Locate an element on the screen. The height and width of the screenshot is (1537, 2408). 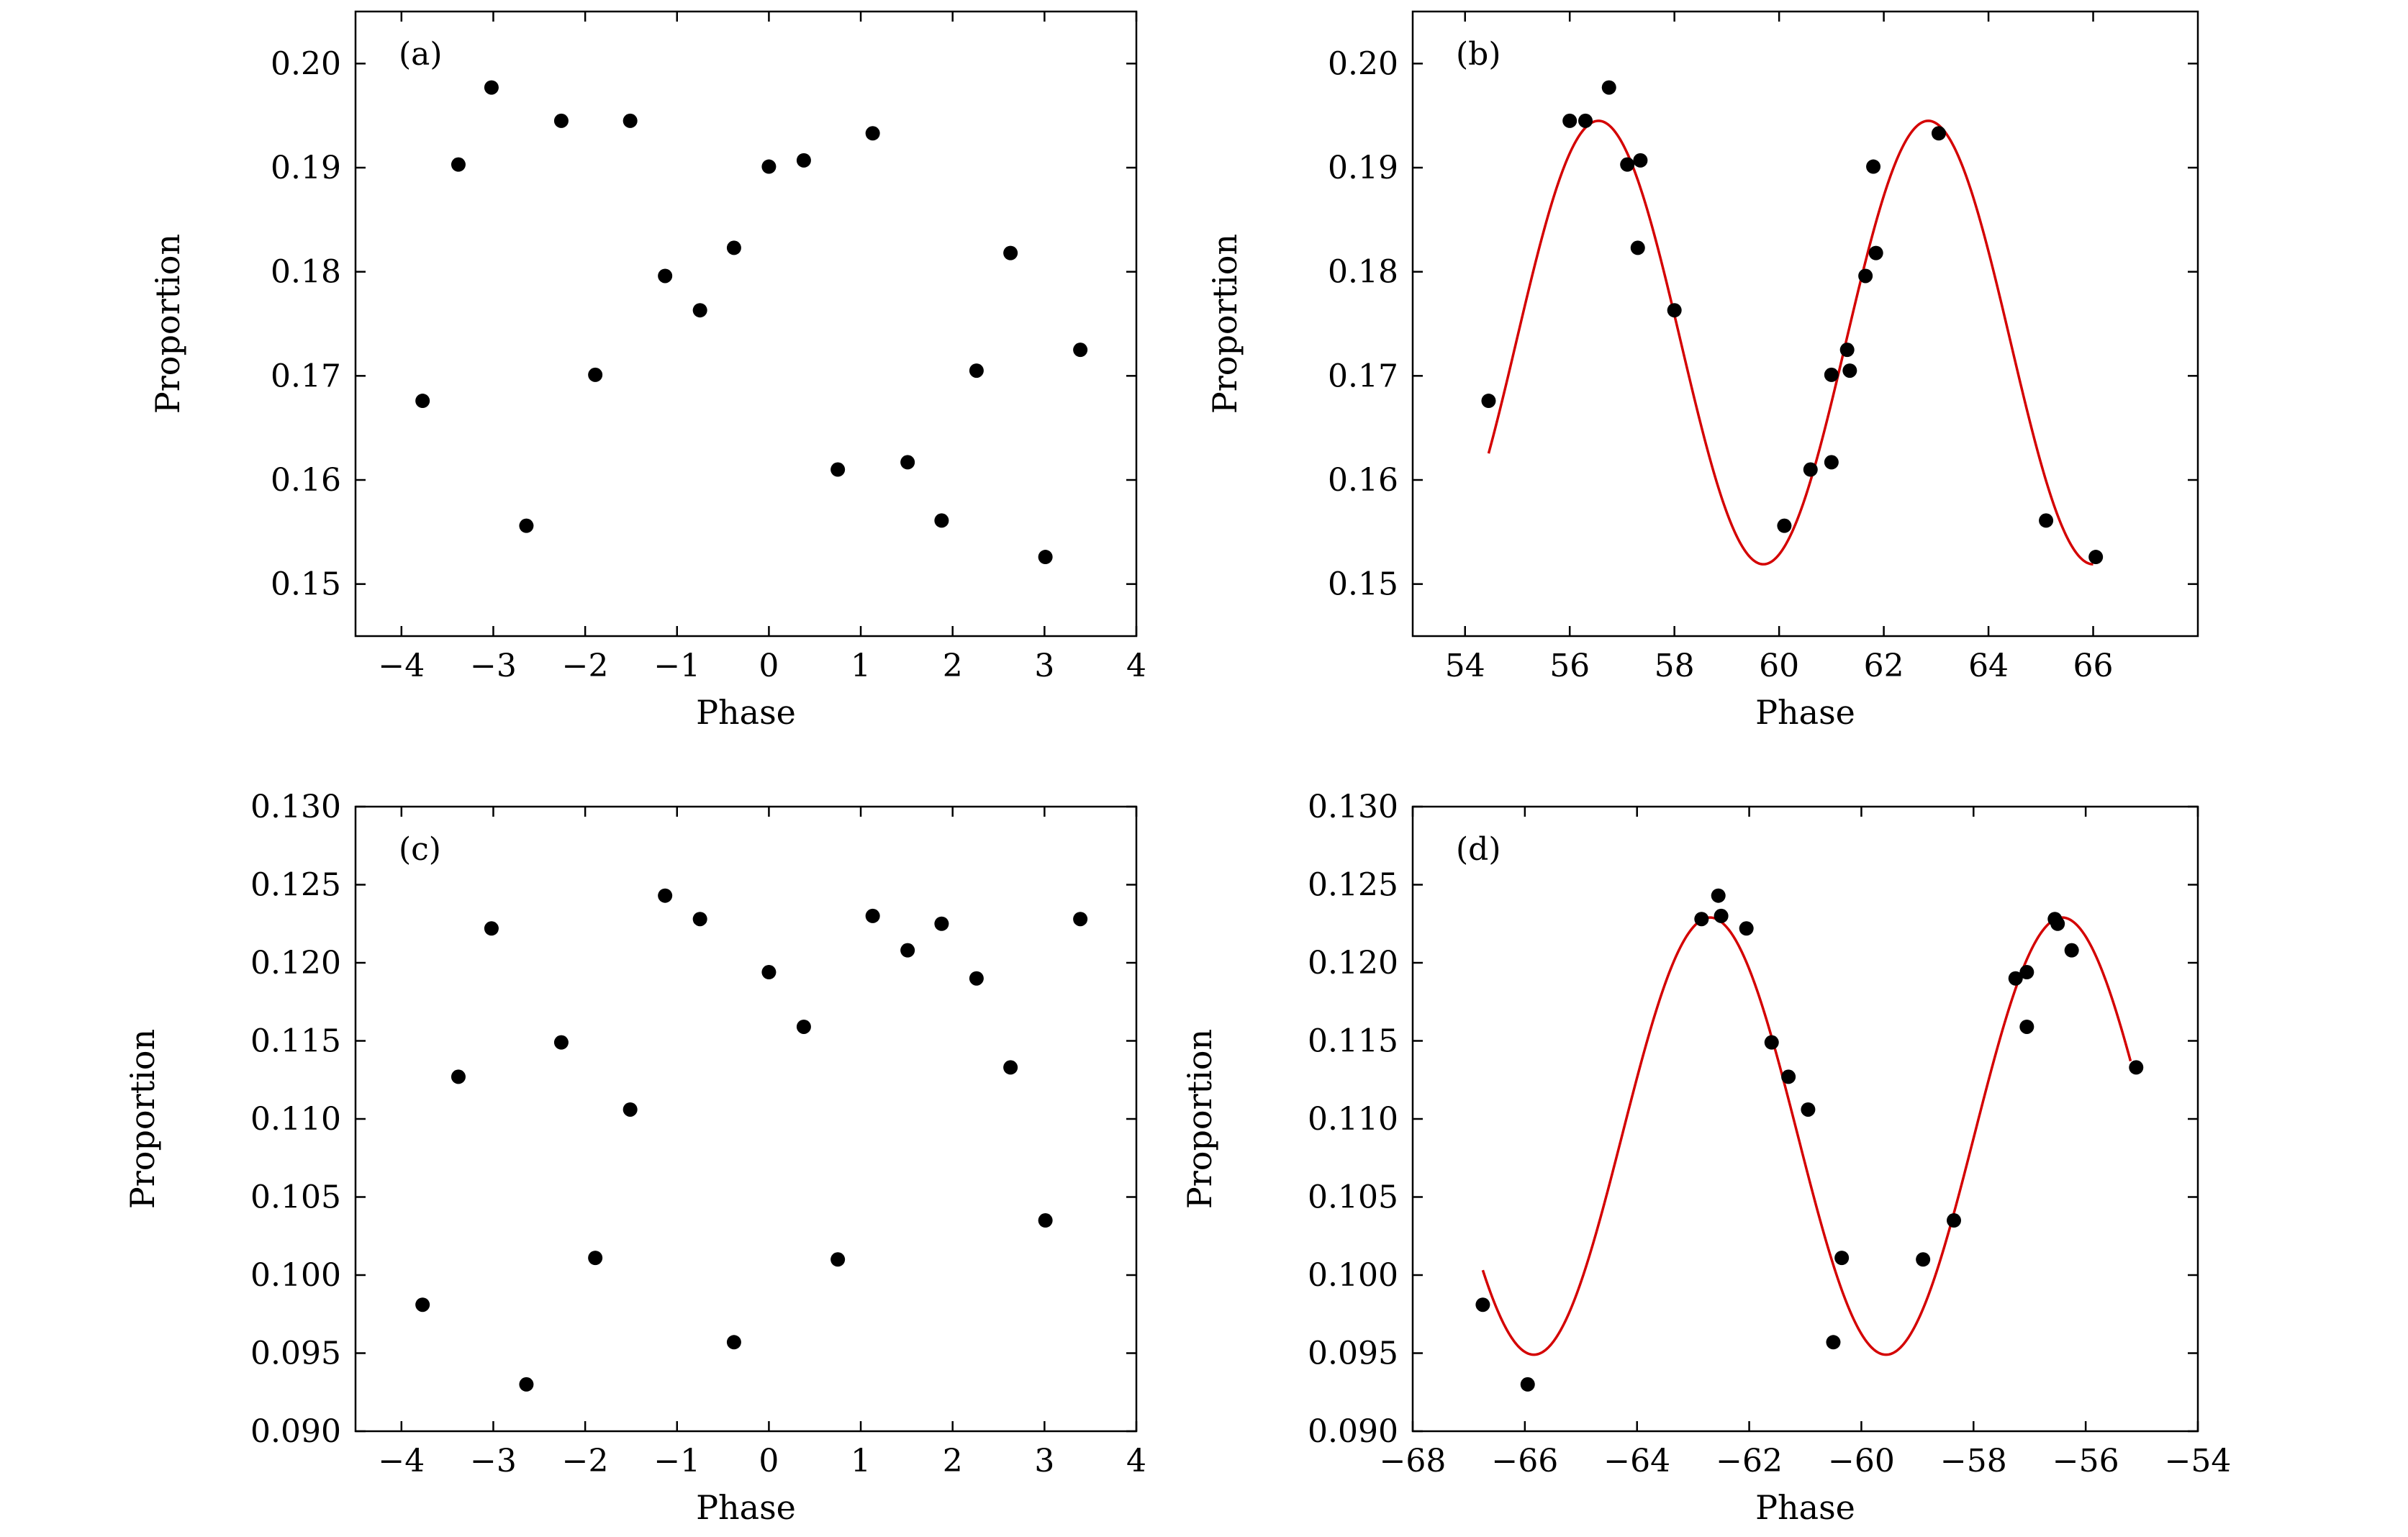
y-tick-label: 0.125 is located at coordinates (1353, 885).